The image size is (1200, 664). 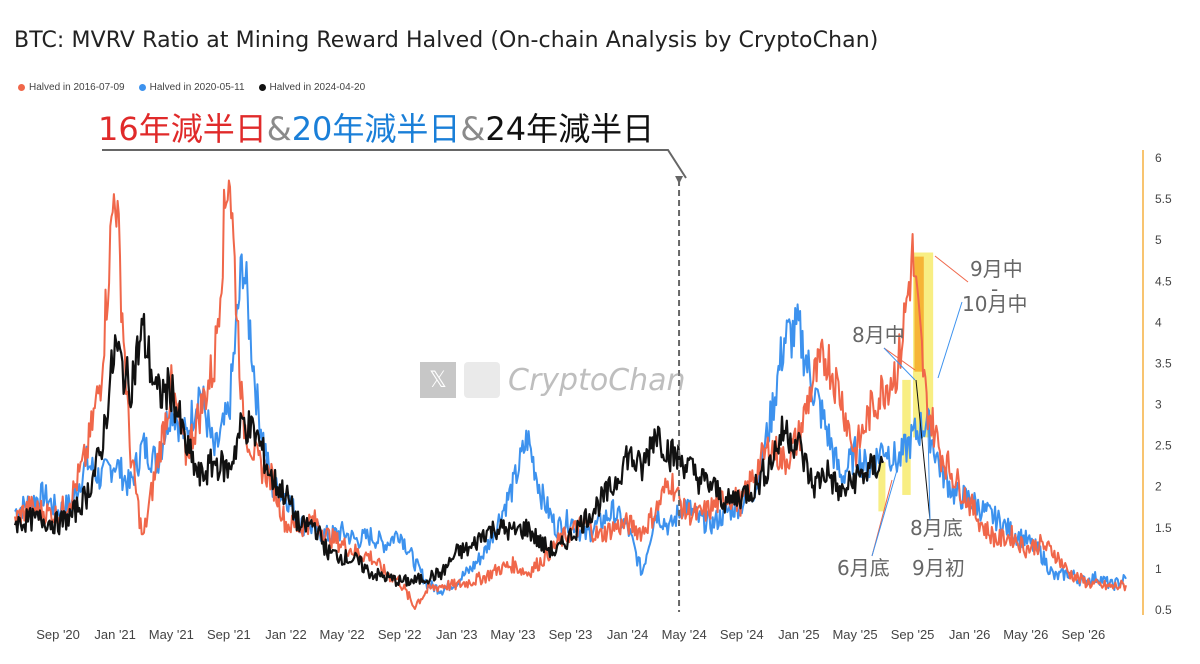 I want to click on x-tick-label: Jan '25, so click(x=799, y=634).